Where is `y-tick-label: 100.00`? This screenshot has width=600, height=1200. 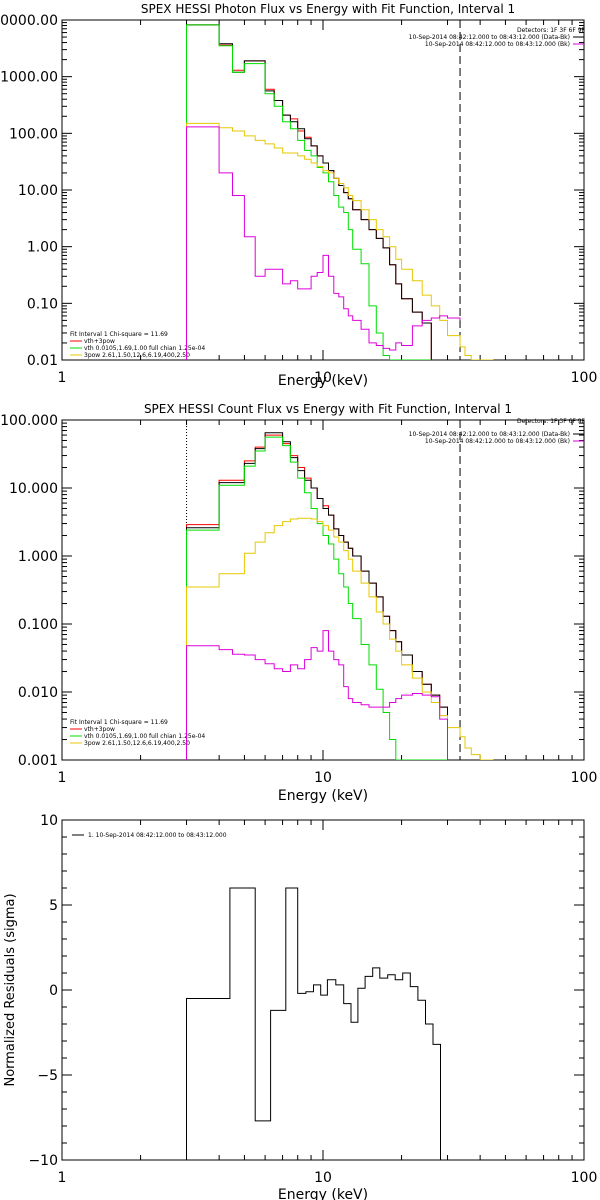
y-tick-label: 100.00 is located at coordinates (33, 134).